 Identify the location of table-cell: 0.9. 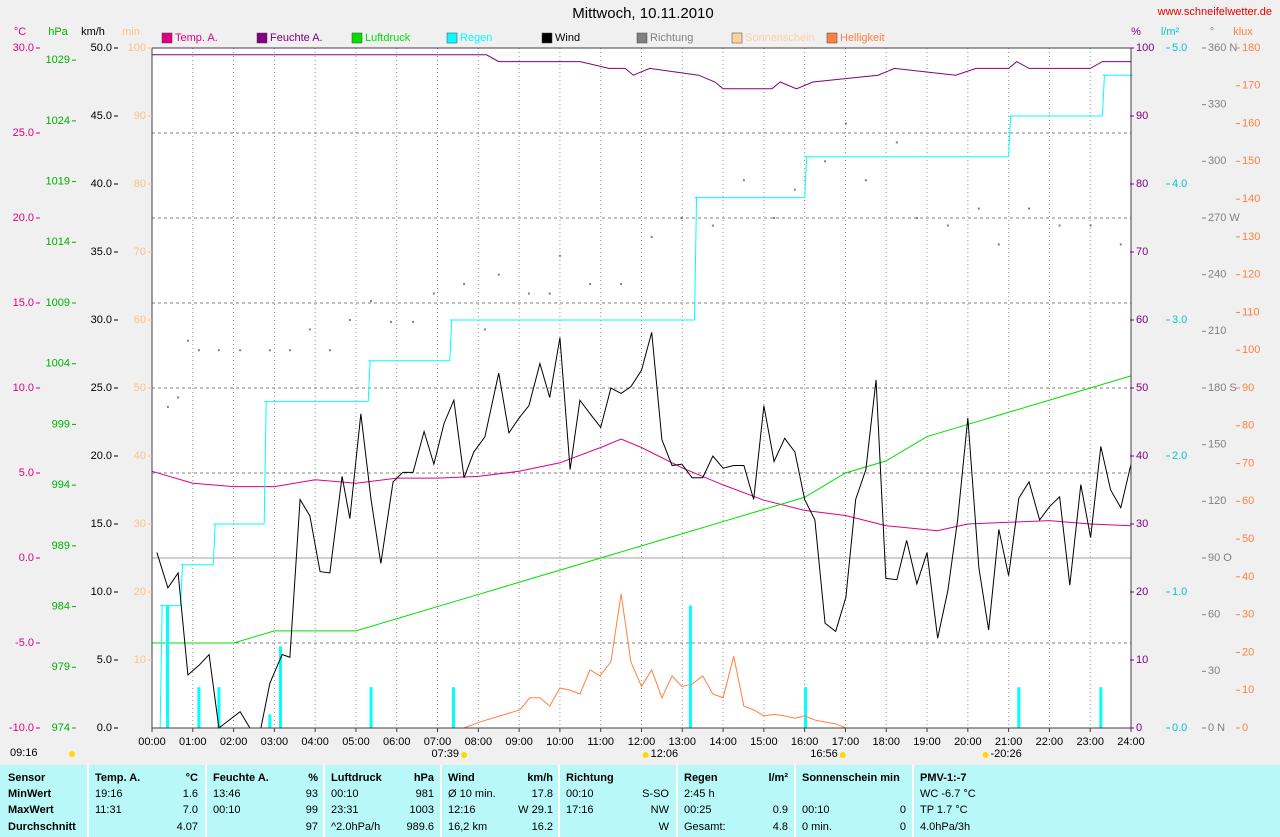
(780, 810).